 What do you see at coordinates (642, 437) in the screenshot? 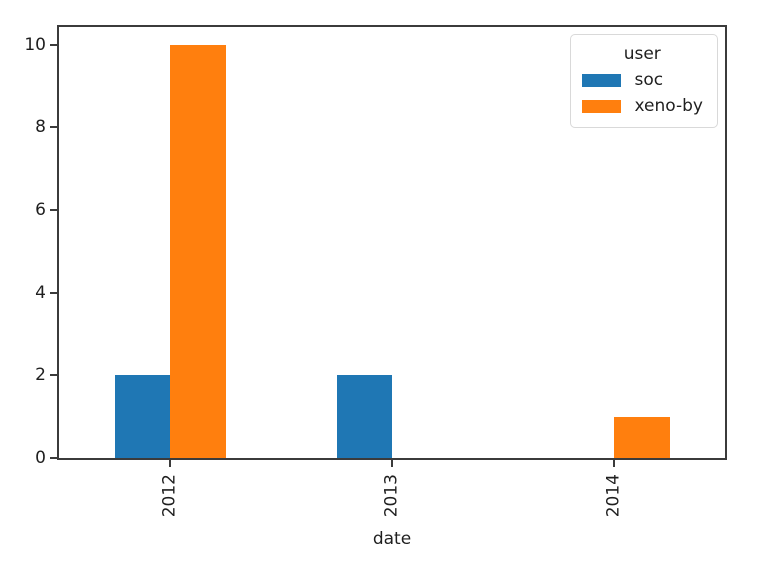
I see `bar-xeno-by-2014` at bounding box center [642, 437].